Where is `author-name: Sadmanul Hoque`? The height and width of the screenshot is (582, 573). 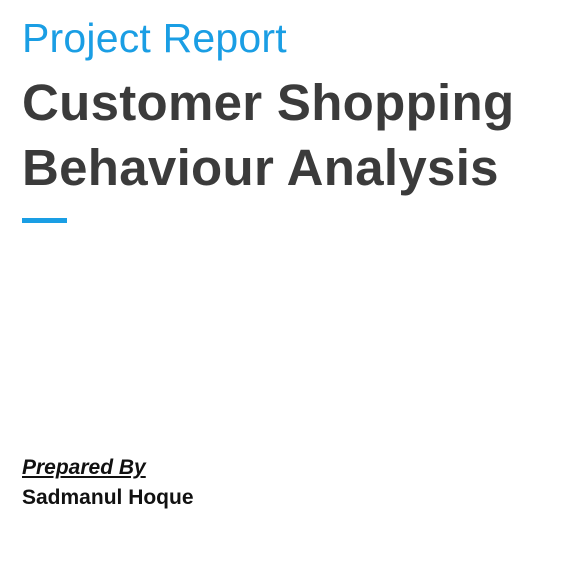
author-name: Sadmanul Hoque is located at coordinates (108, 497).